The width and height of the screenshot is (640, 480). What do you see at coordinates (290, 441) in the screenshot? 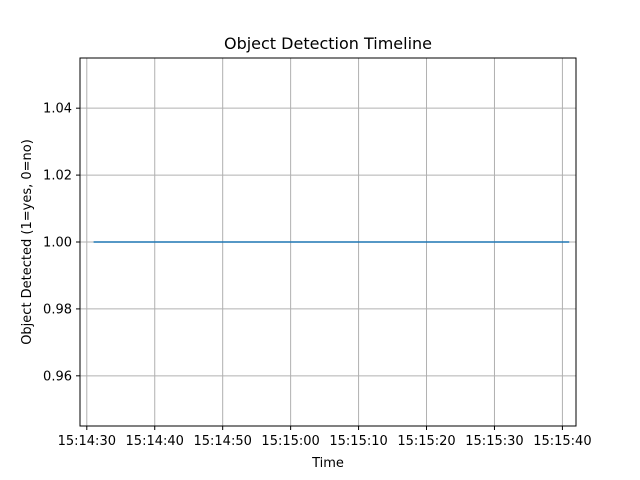
I see `x-tick-label: 15:15:00` at bounding box center [290, 441].